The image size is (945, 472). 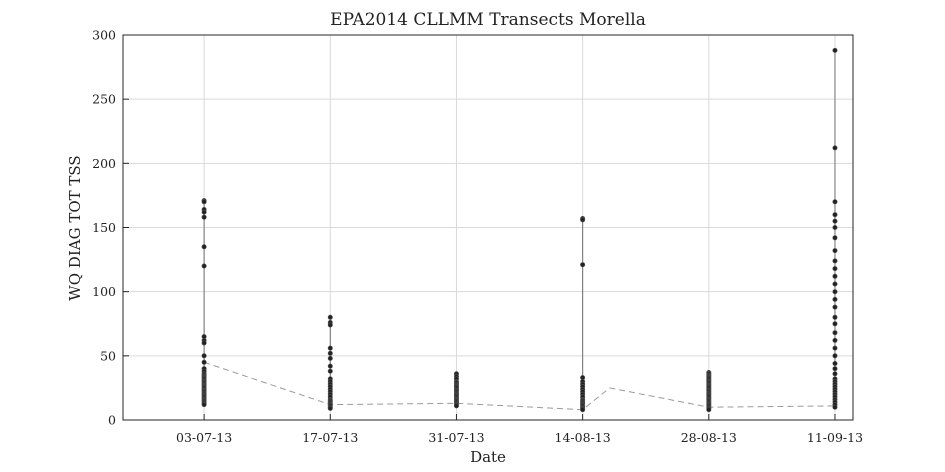 I want to click on x-tick-label: 28-08-13, so click(x=709, y=437).